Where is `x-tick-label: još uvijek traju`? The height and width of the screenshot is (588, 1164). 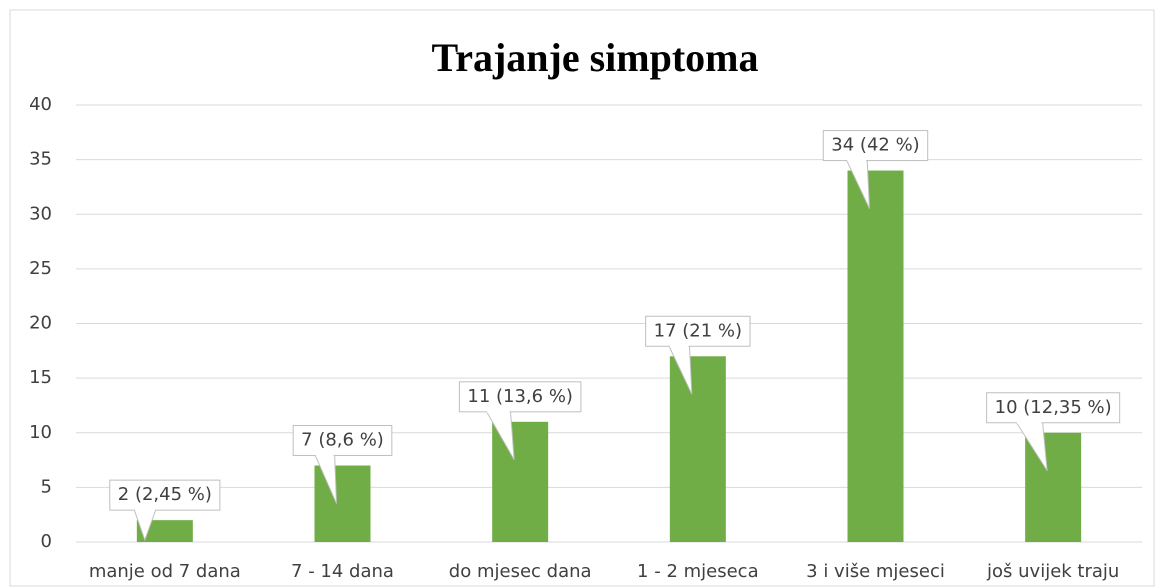
x-tick-label: još uvijek traju is located at coordinates (1052, 571).